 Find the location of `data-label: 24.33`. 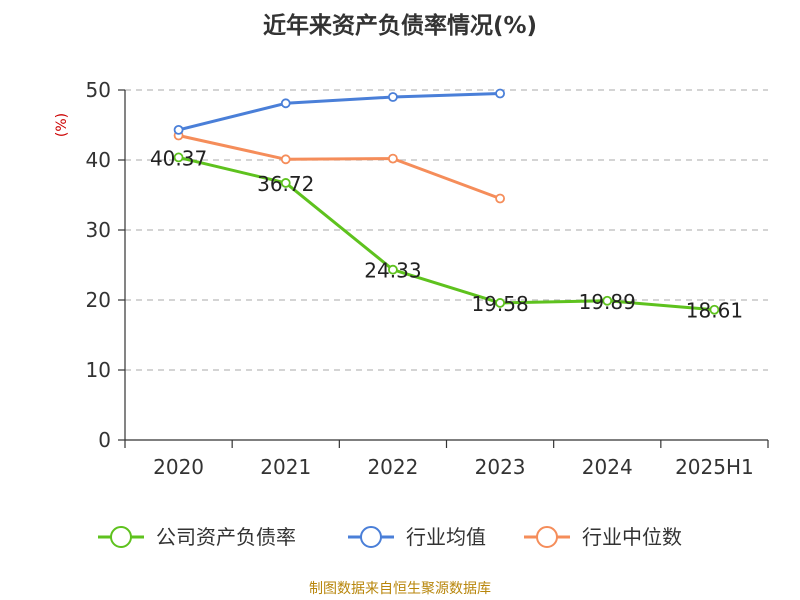

data-label: 24.33 is located at coordinates (392, 271).